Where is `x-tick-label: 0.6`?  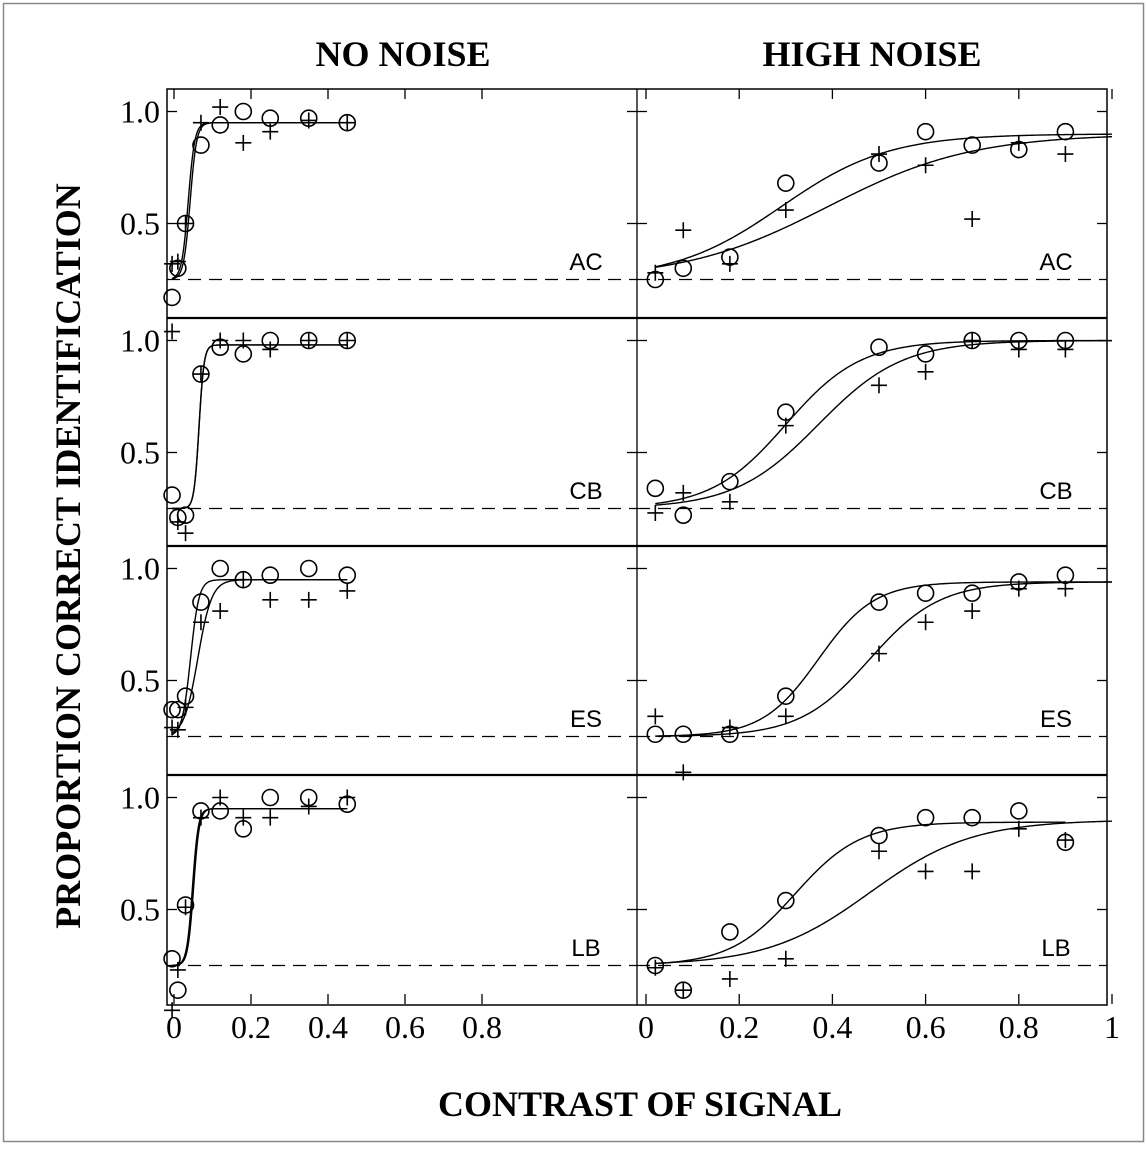
x-tick-label: 0.6 is located at coordinates (405, 1027).